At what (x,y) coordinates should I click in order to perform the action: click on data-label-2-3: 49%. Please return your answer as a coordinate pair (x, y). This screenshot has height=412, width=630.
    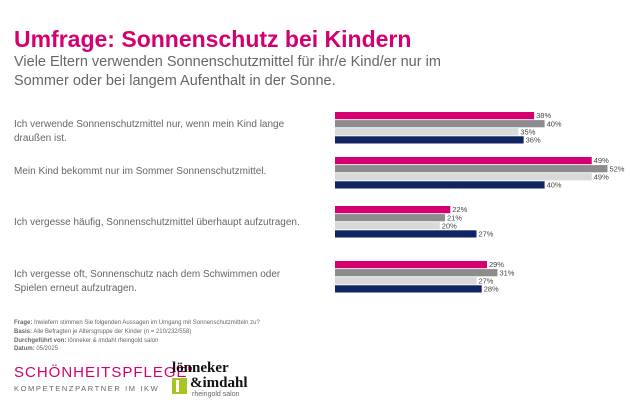
    Looking at the image, I should click on (601, 176).